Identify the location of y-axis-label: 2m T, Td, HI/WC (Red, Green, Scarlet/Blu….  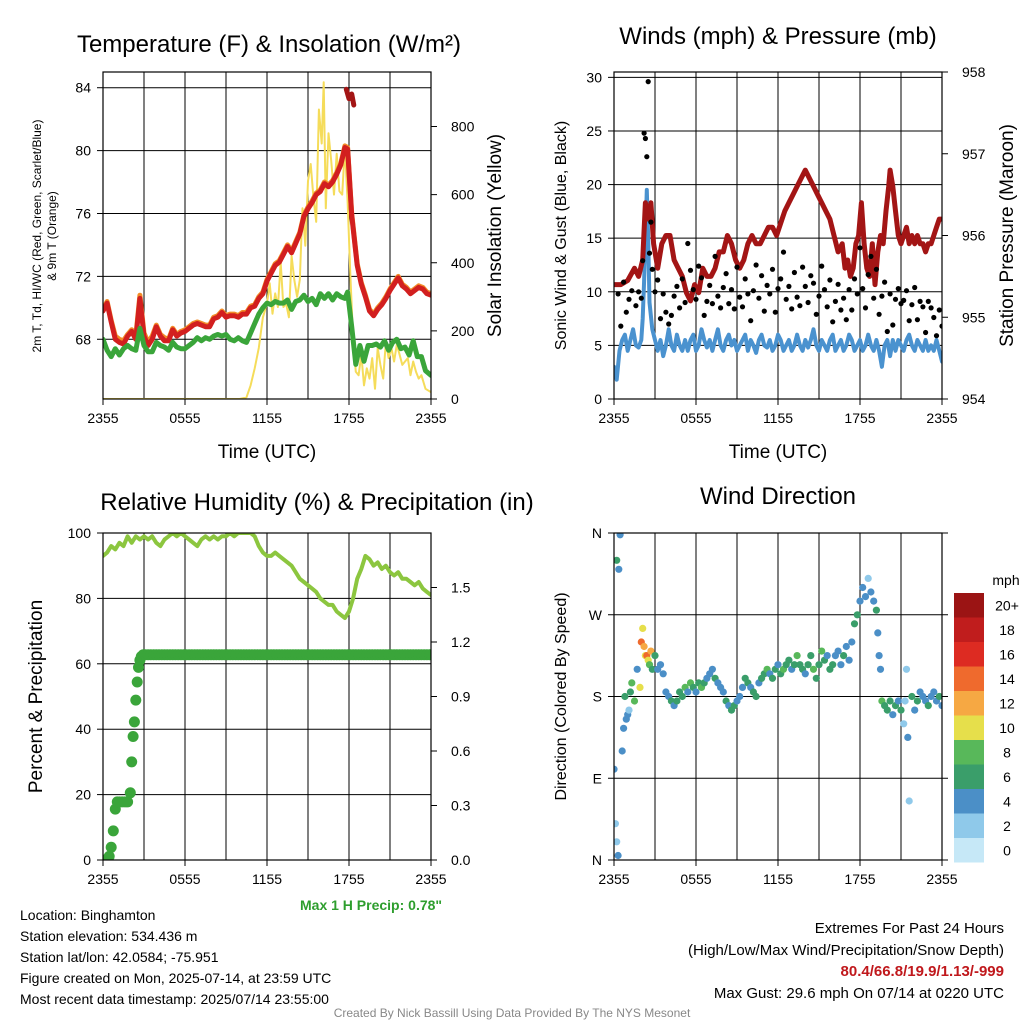
(37, 236).